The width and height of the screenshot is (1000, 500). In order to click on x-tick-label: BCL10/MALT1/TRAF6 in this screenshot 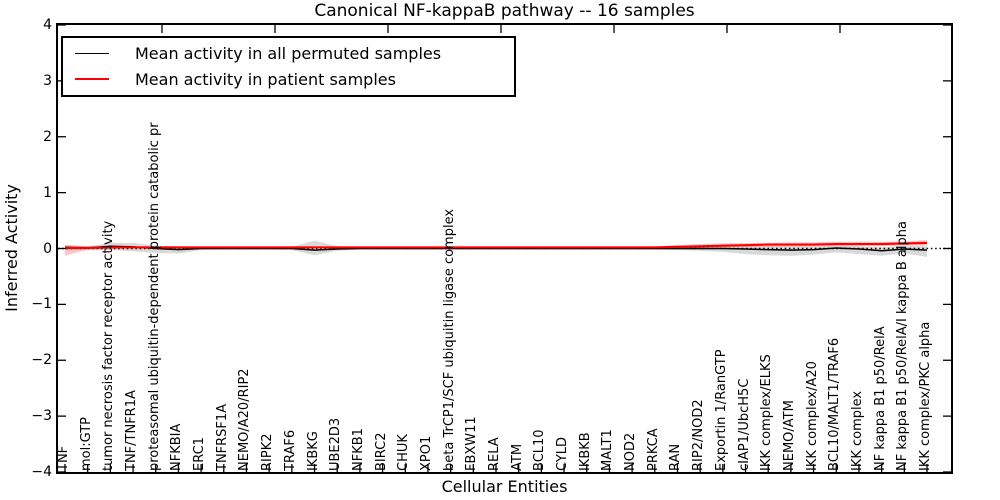, I will do `click(835, 404)`.